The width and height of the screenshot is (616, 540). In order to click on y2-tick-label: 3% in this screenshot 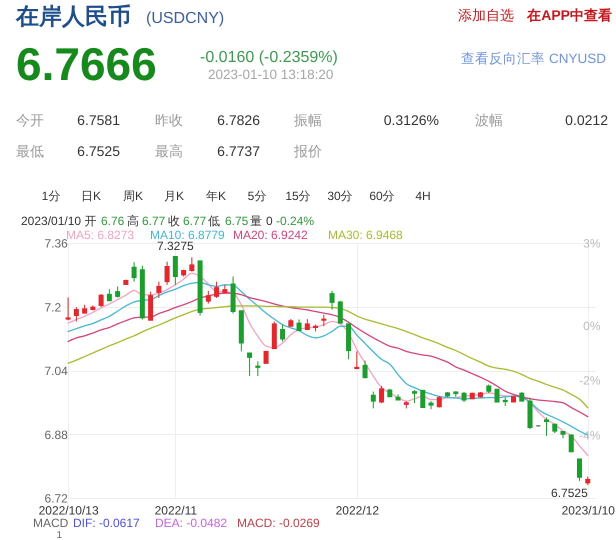, I will do `click(592, 243)`.